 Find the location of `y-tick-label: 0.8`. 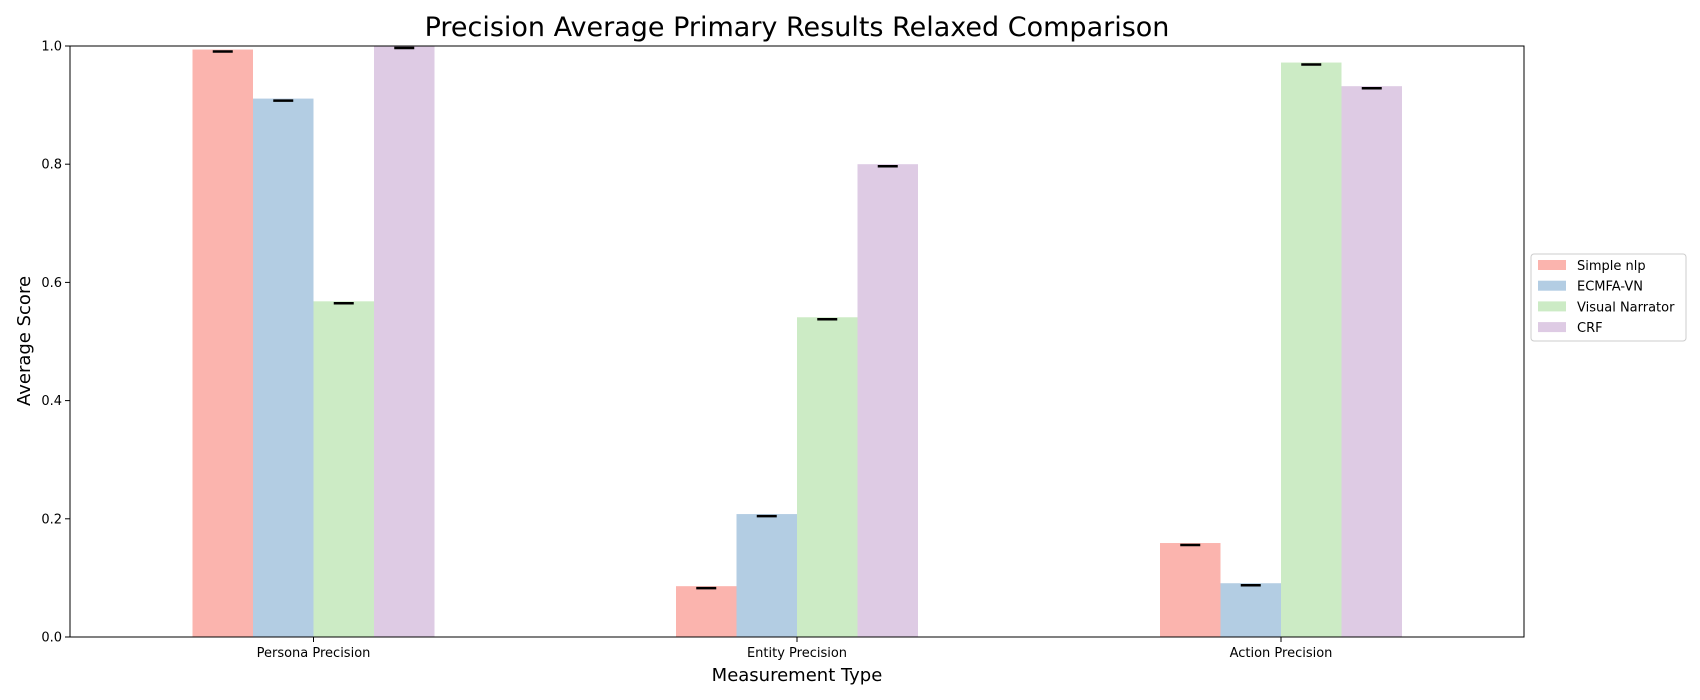

y-tick-label: 0.8 is located at coordinates (51, 165).